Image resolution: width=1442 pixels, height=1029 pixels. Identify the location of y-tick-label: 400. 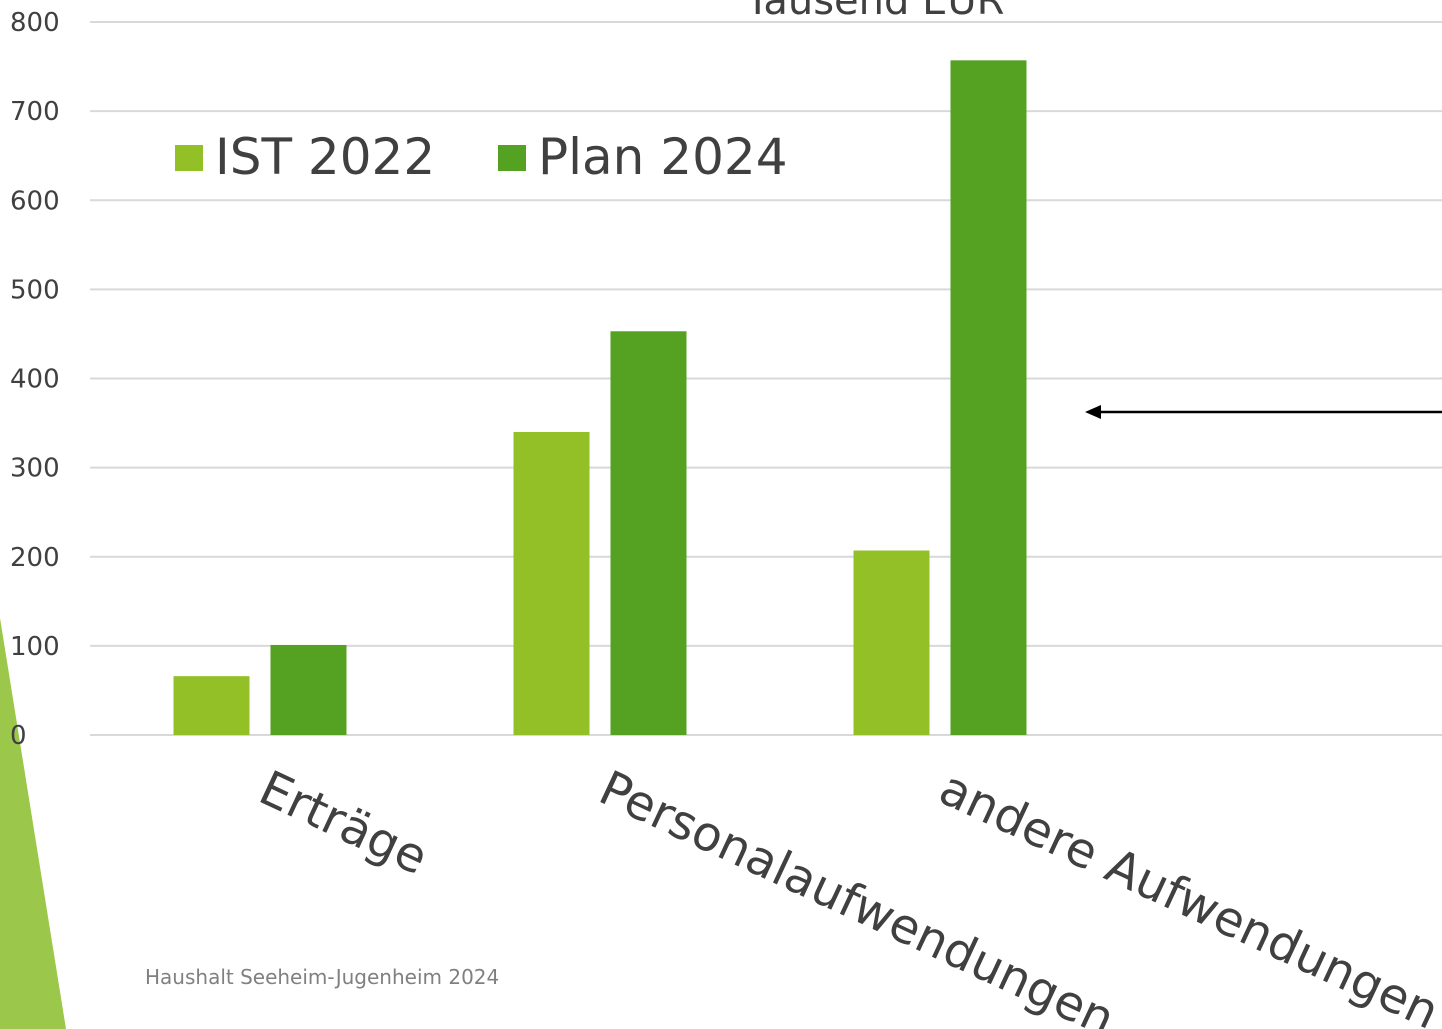
(35, 380).